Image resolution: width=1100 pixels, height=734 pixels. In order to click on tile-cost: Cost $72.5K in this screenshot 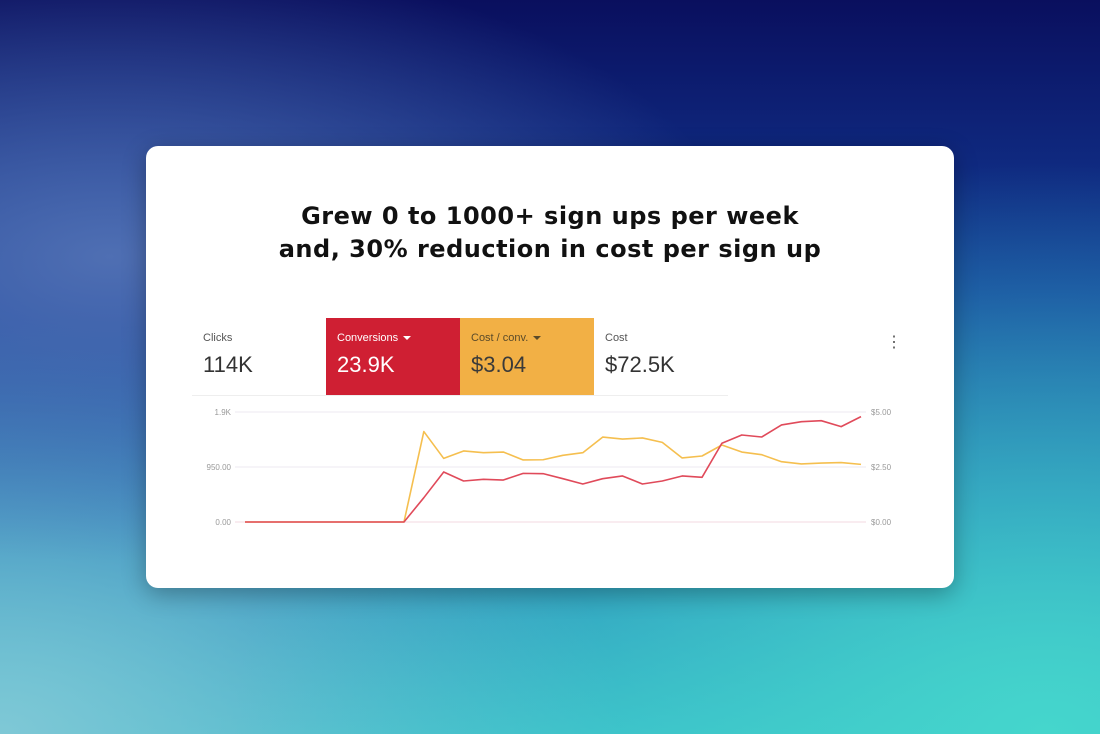, I will do `click(661, 357)`.